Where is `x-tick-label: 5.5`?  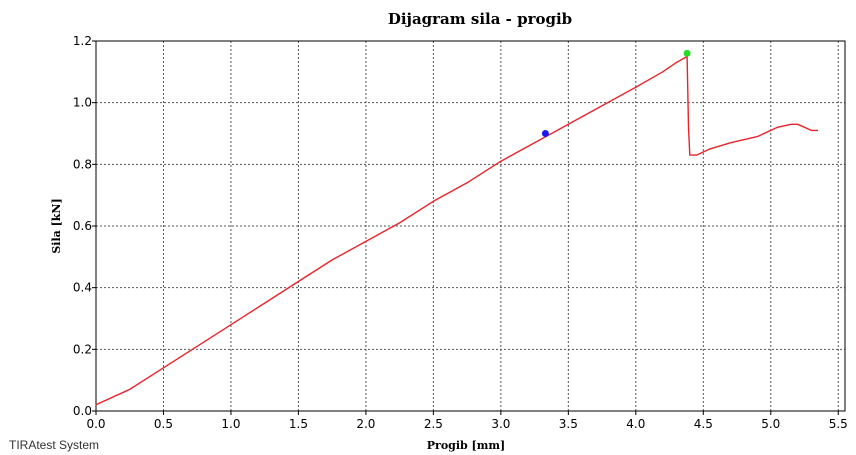 x-tick-label: 5.5 is located at coordinates (838, 424).